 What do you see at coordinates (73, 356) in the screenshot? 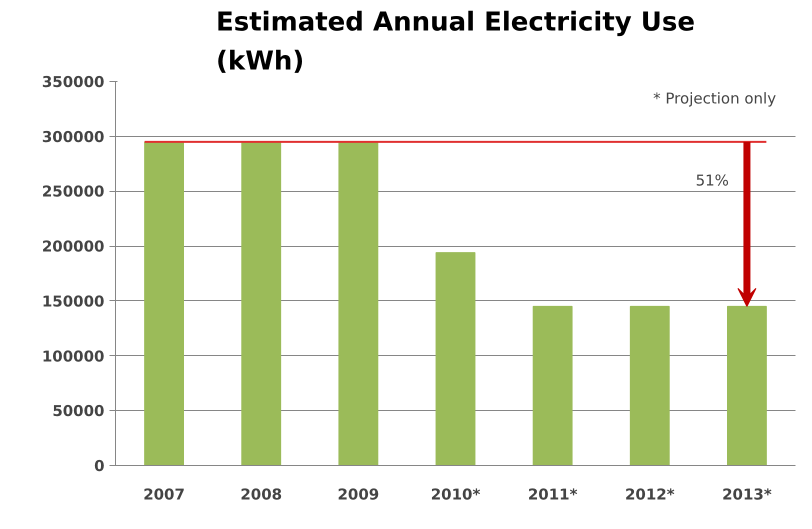
I see `y-tick-label: 100000` at bounding box center [73, 356].